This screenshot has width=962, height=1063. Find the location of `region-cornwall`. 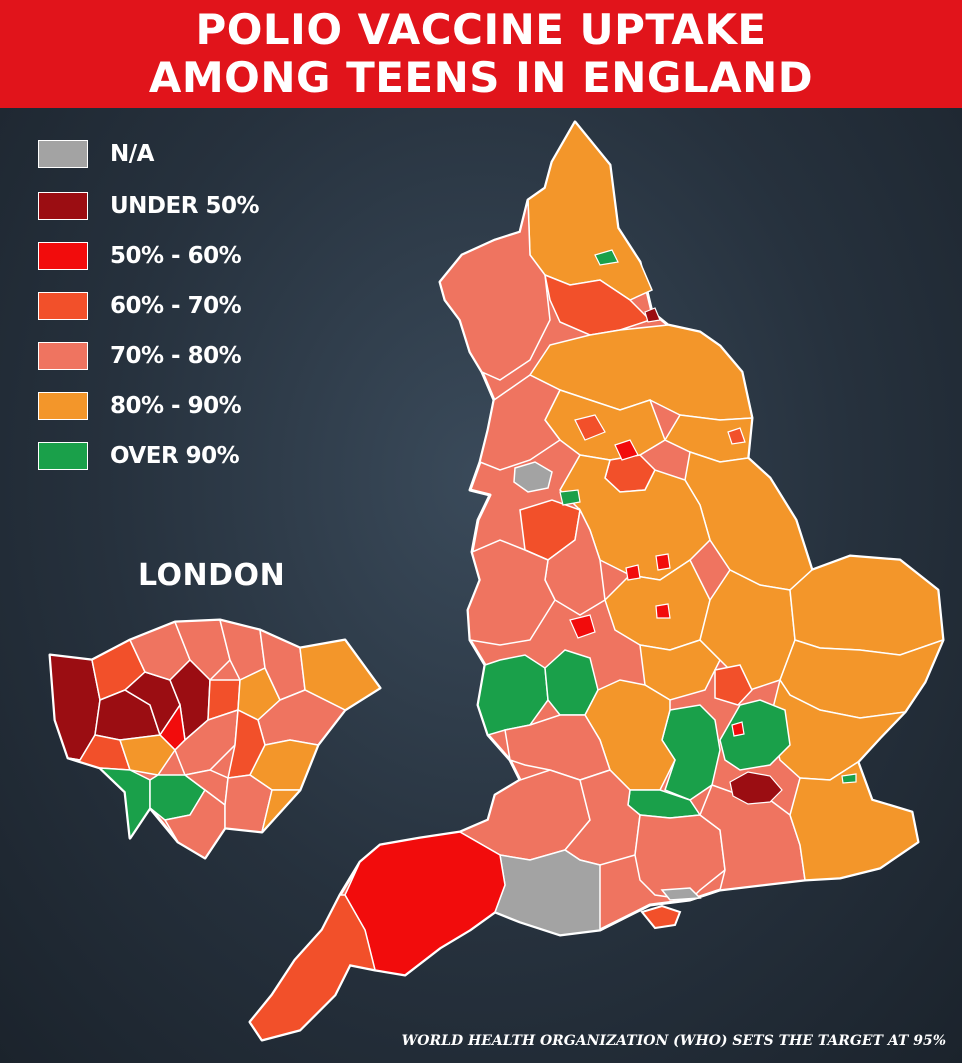

region-cornwall is located at coordinates (313, 967).